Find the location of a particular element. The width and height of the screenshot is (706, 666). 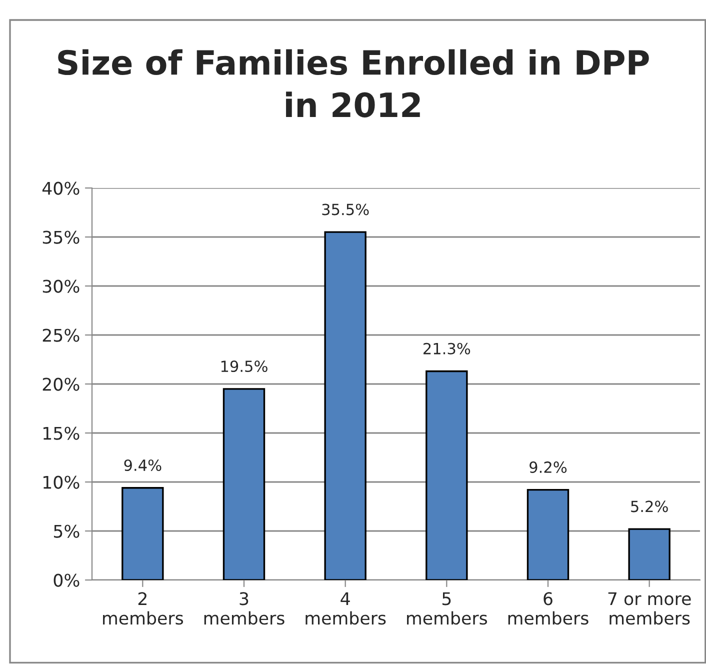

data-label: 19.5% is located at coordinates (244, 366).